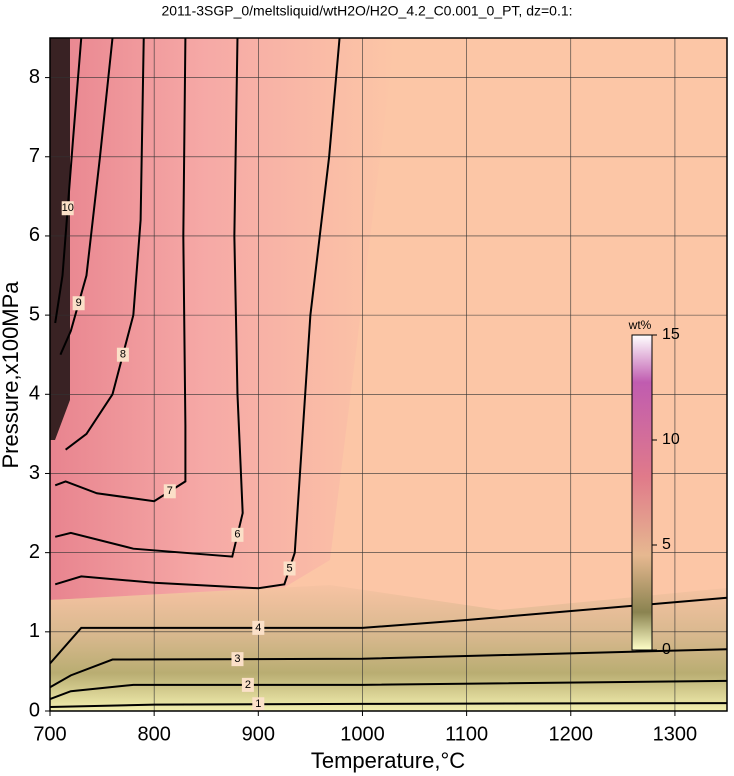 The width and height of the screenshot is (734, 776). I want to click on y-tick-label: 1, so click(34, 631).